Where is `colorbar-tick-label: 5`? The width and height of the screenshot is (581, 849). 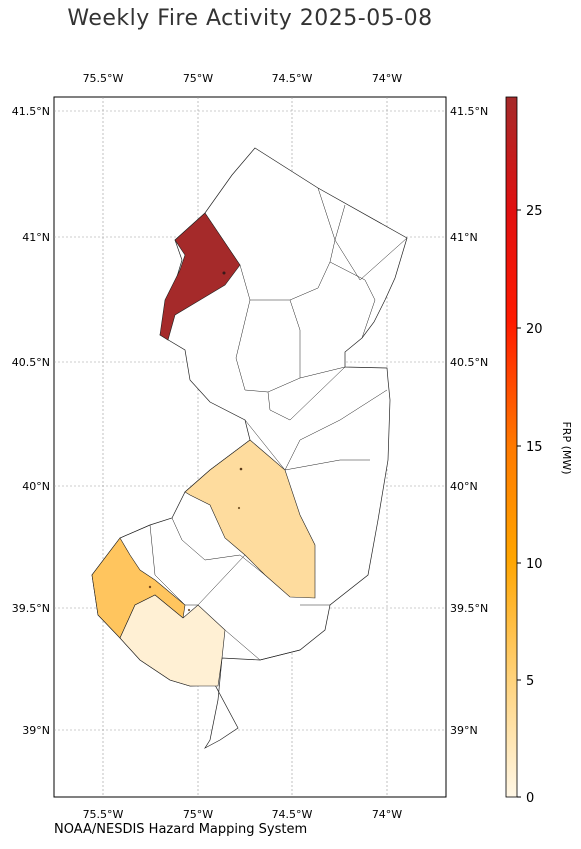
colorbar-tick-label: 5 is located at coordinates (530, 681).